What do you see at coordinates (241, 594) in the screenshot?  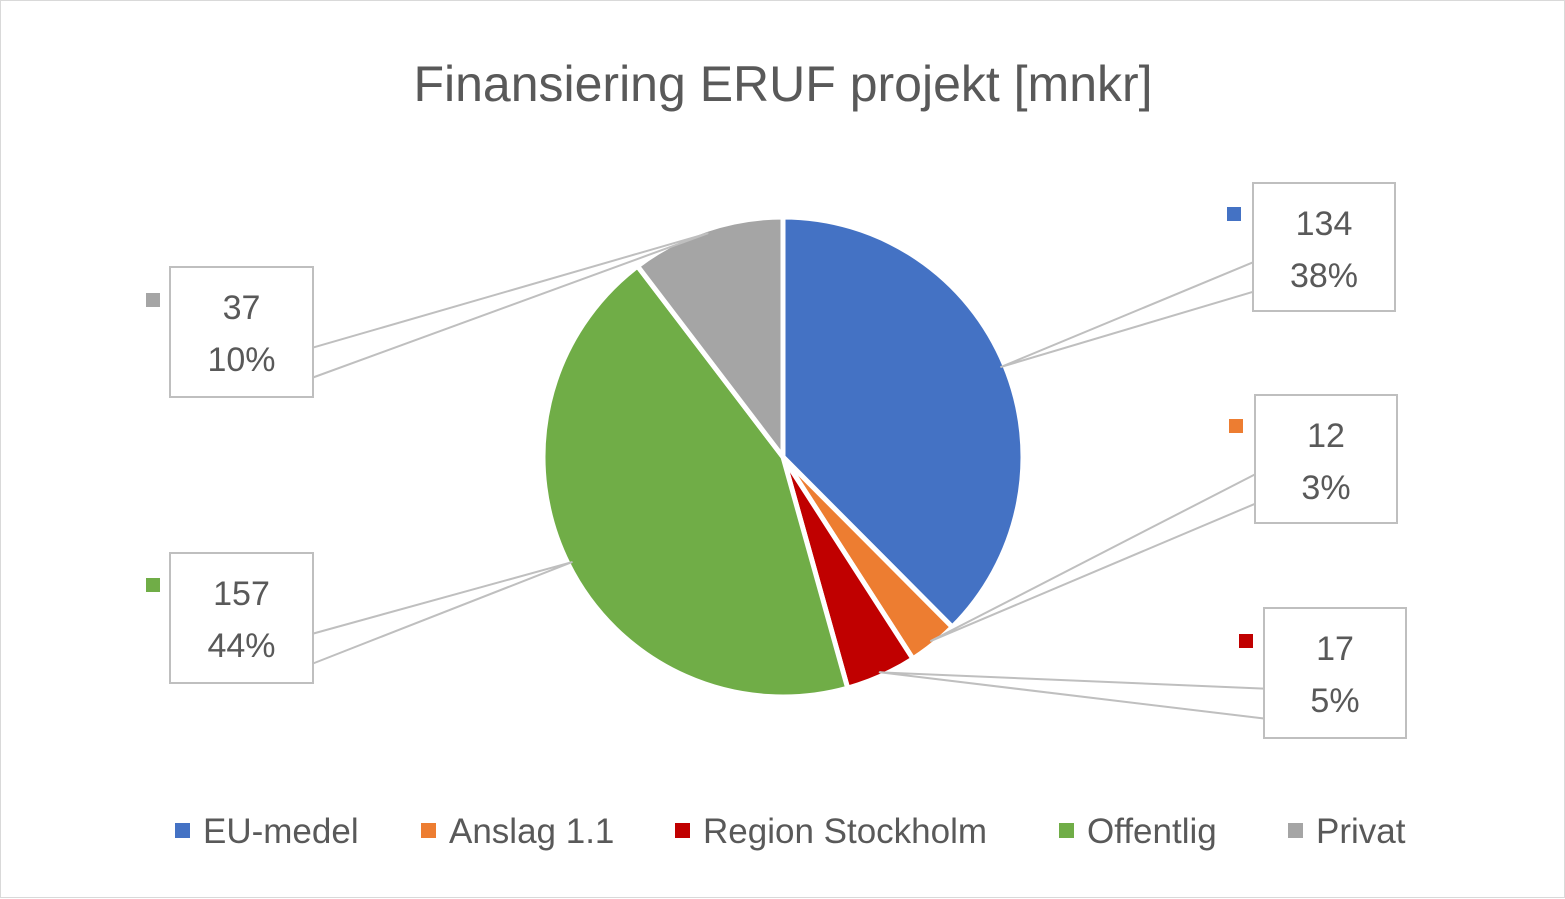 I see `data-label-value-offentlig: 157` at bounding box center [241, 594].